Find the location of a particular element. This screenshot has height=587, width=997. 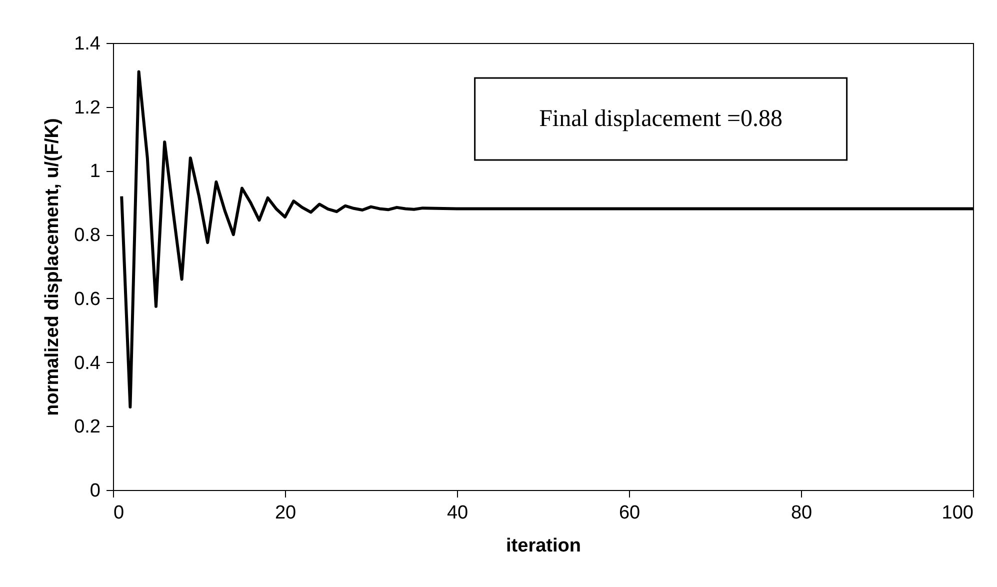

y-axis-title: normalized displacement, u/(F/K) is located at coordinates (53, 267).